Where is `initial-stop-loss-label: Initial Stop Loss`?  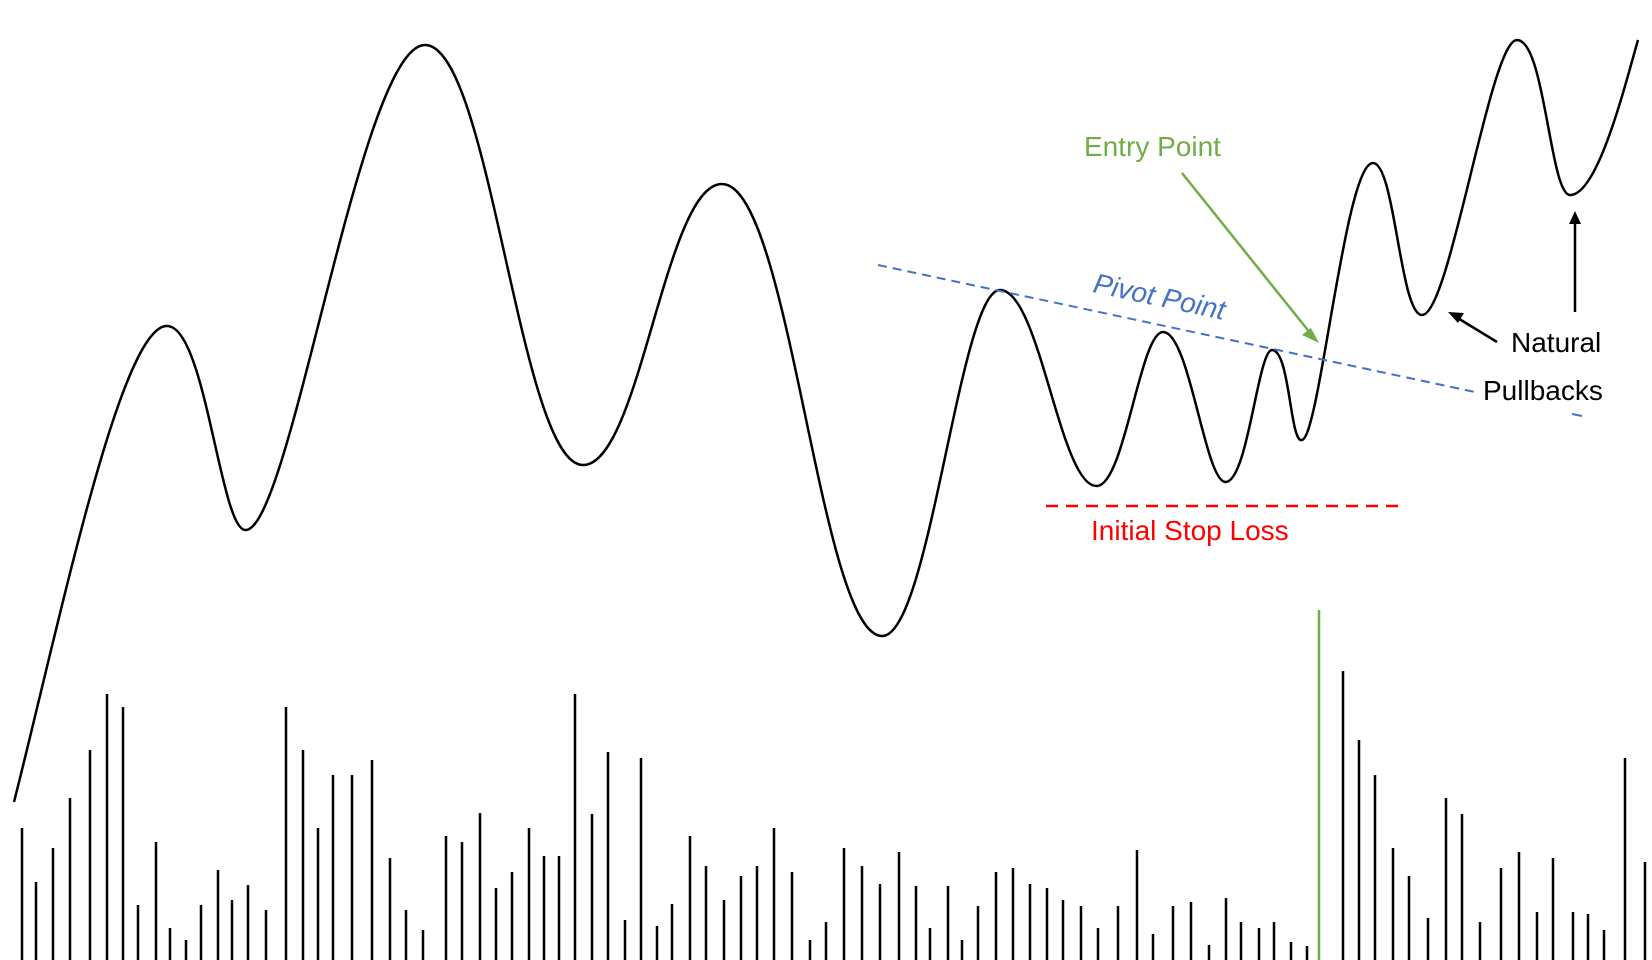 initial-stop-loss-label: Initial Stop Loss is located at coordinates (1190, 530).